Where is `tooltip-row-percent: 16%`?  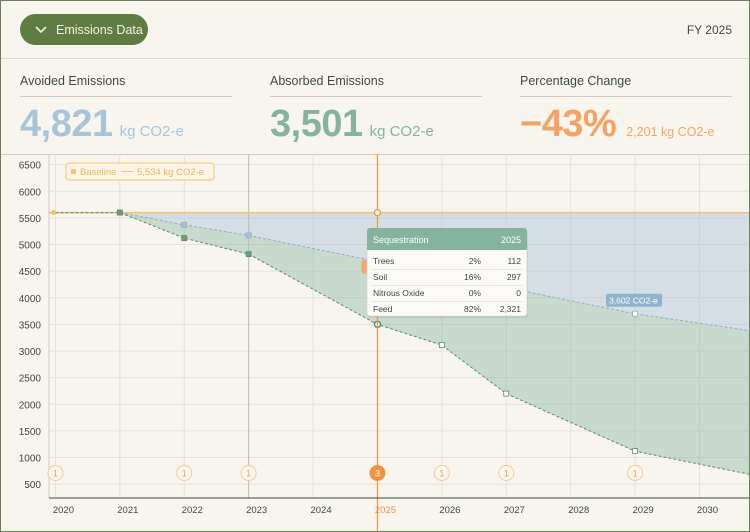
tooltip-row-percent: 16% is located at coordinates (472, 277).